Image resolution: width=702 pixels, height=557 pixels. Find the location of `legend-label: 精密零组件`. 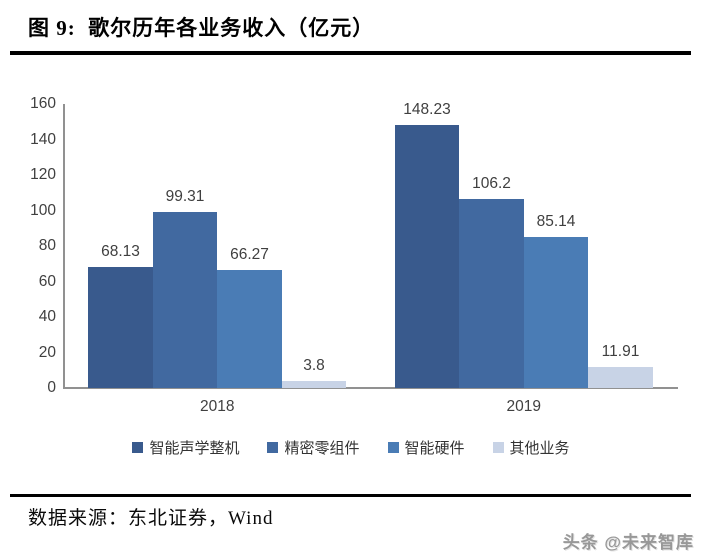

legend-label: 精密零组件 is located at coordinates (322, 448).